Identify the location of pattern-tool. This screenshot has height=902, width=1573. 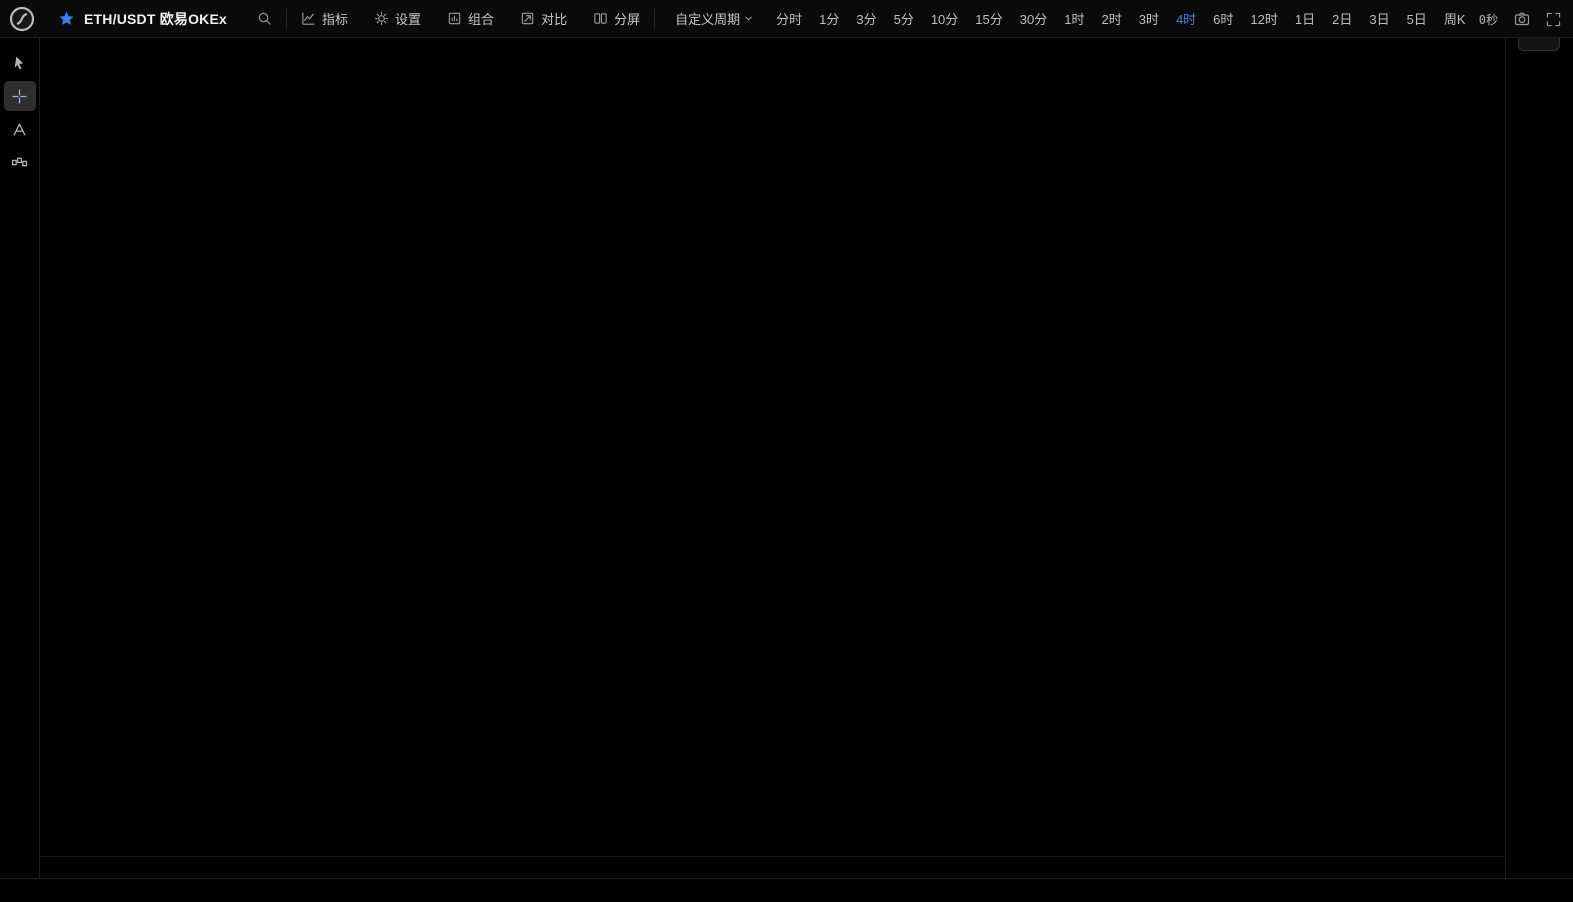
(20, 162).